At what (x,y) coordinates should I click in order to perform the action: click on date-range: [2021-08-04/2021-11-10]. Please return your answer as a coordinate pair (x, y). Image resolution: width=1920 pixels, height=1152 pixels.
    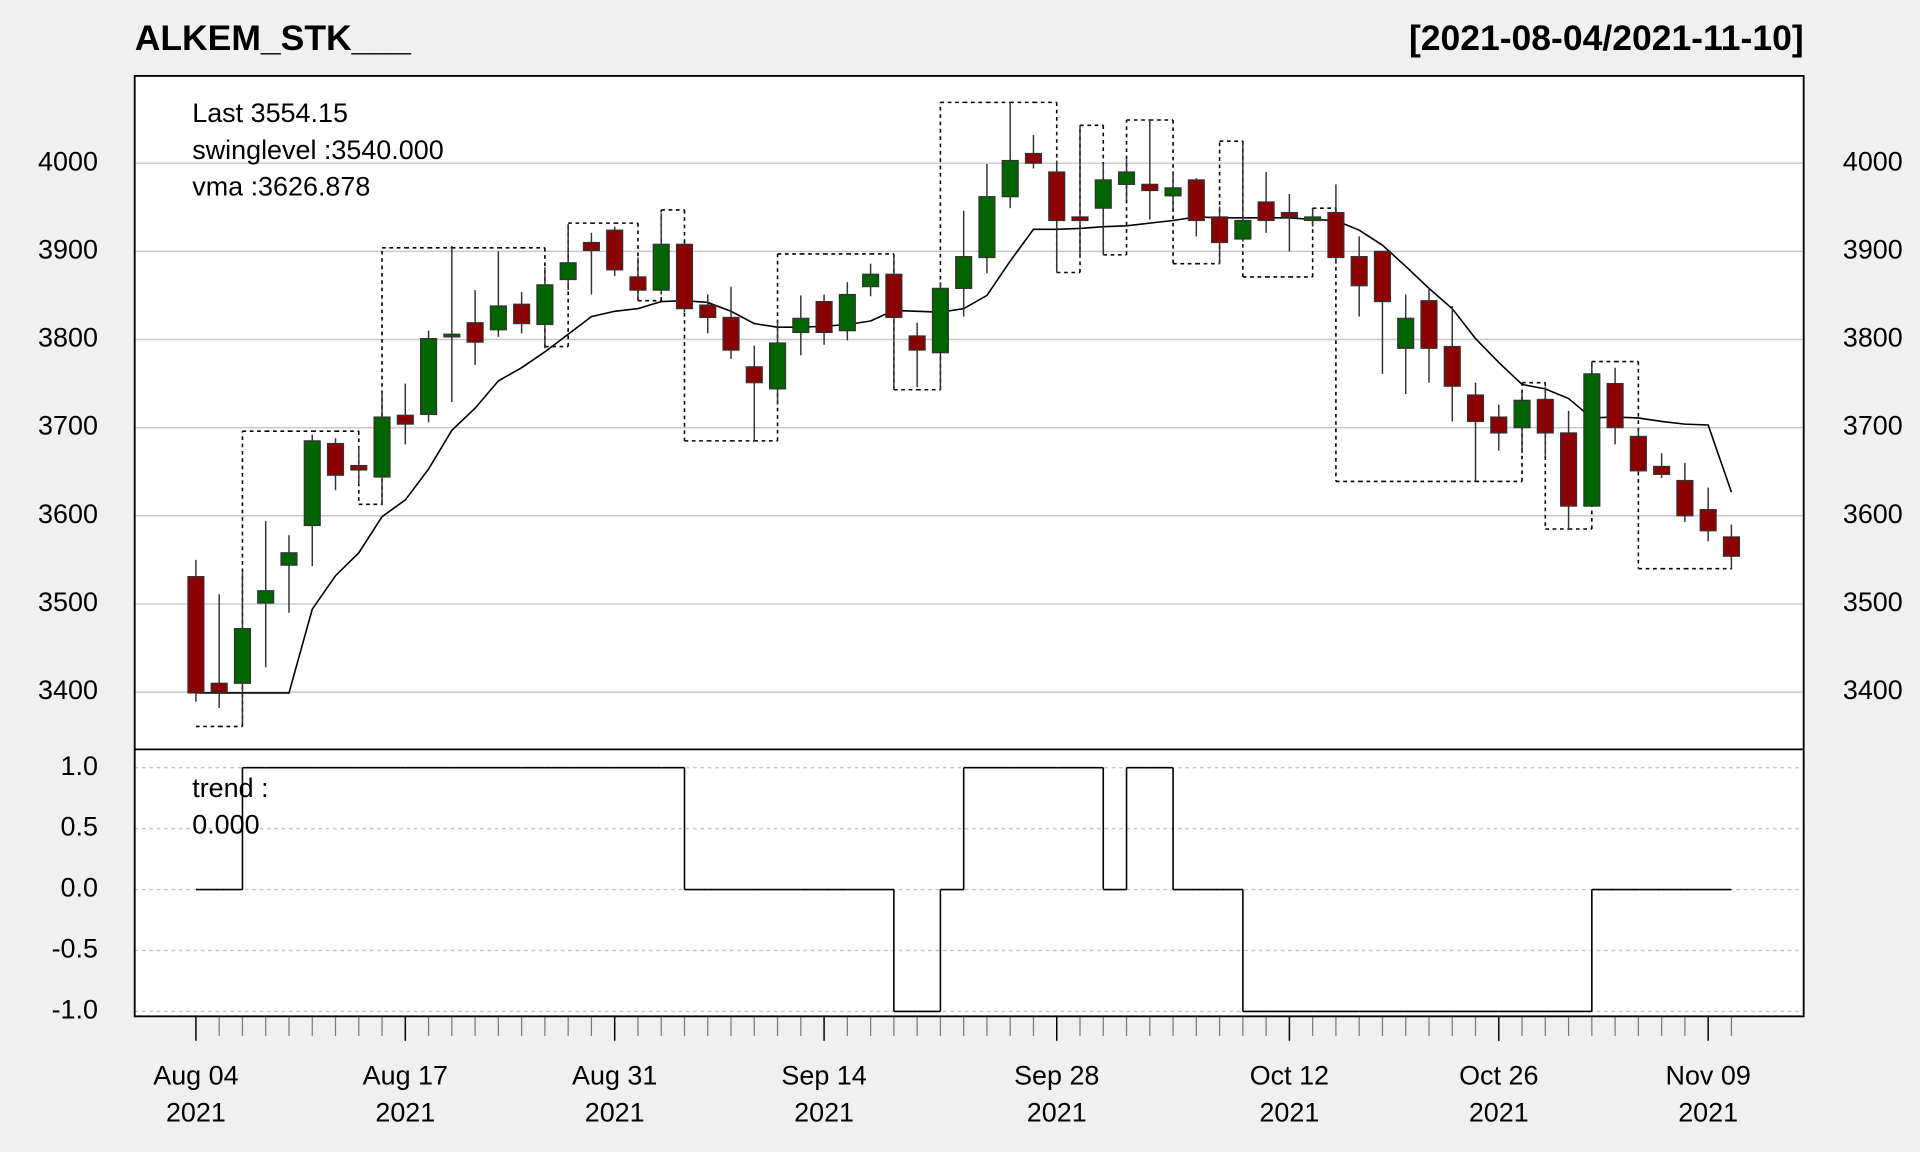
    Looking at the image, I should click on (1606, 38).